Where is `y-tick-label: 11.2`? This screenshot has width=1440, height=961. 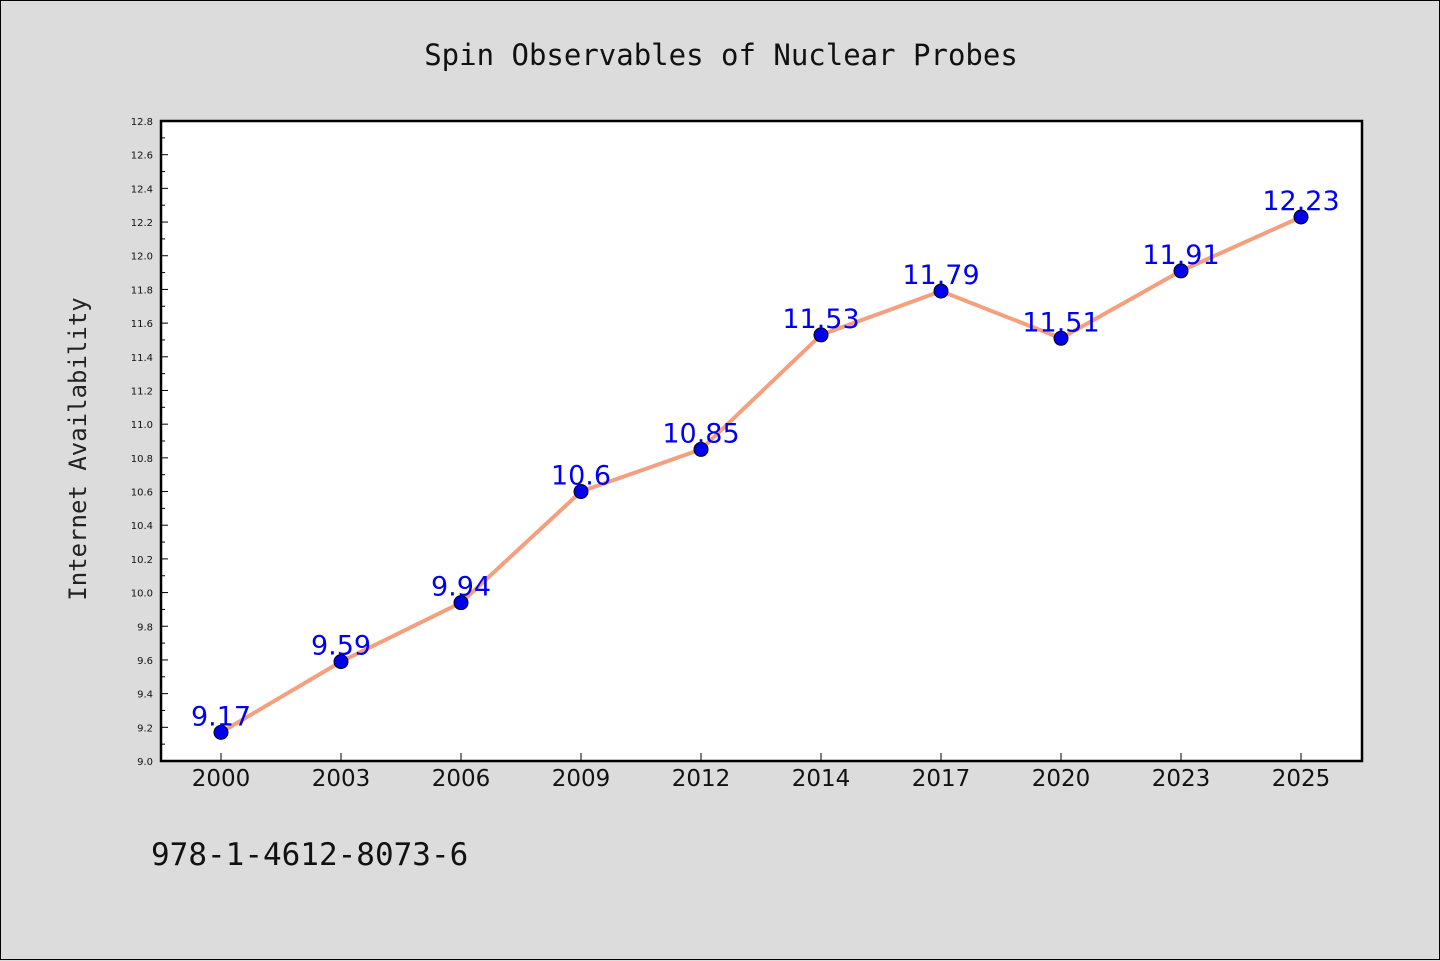 y-tick-label: 11.2 is located at coordinates (142, 391).